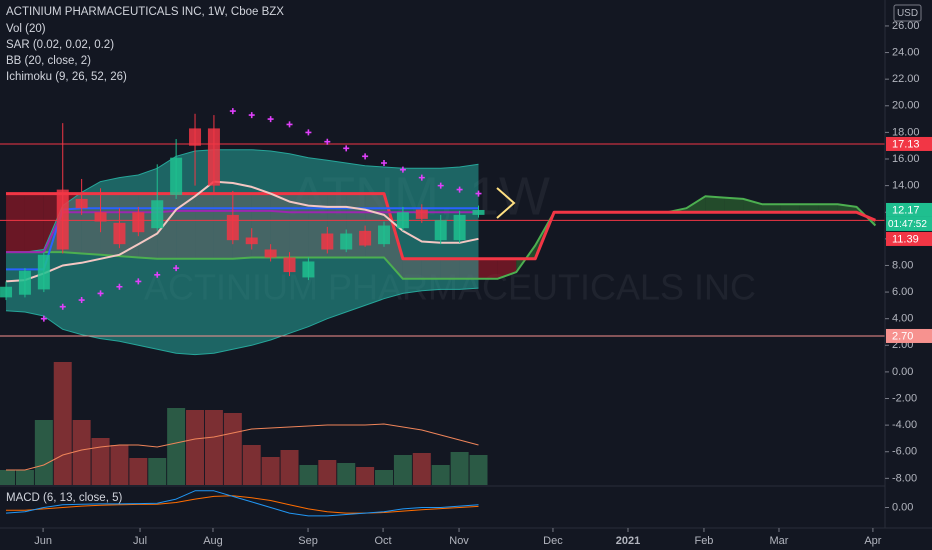 Image resolution: width=932 pixels, height=550 pixels. Describe the element at coordinates (906, 52) in the screenshot. I see `y-tick-label: 24.00` at that location.